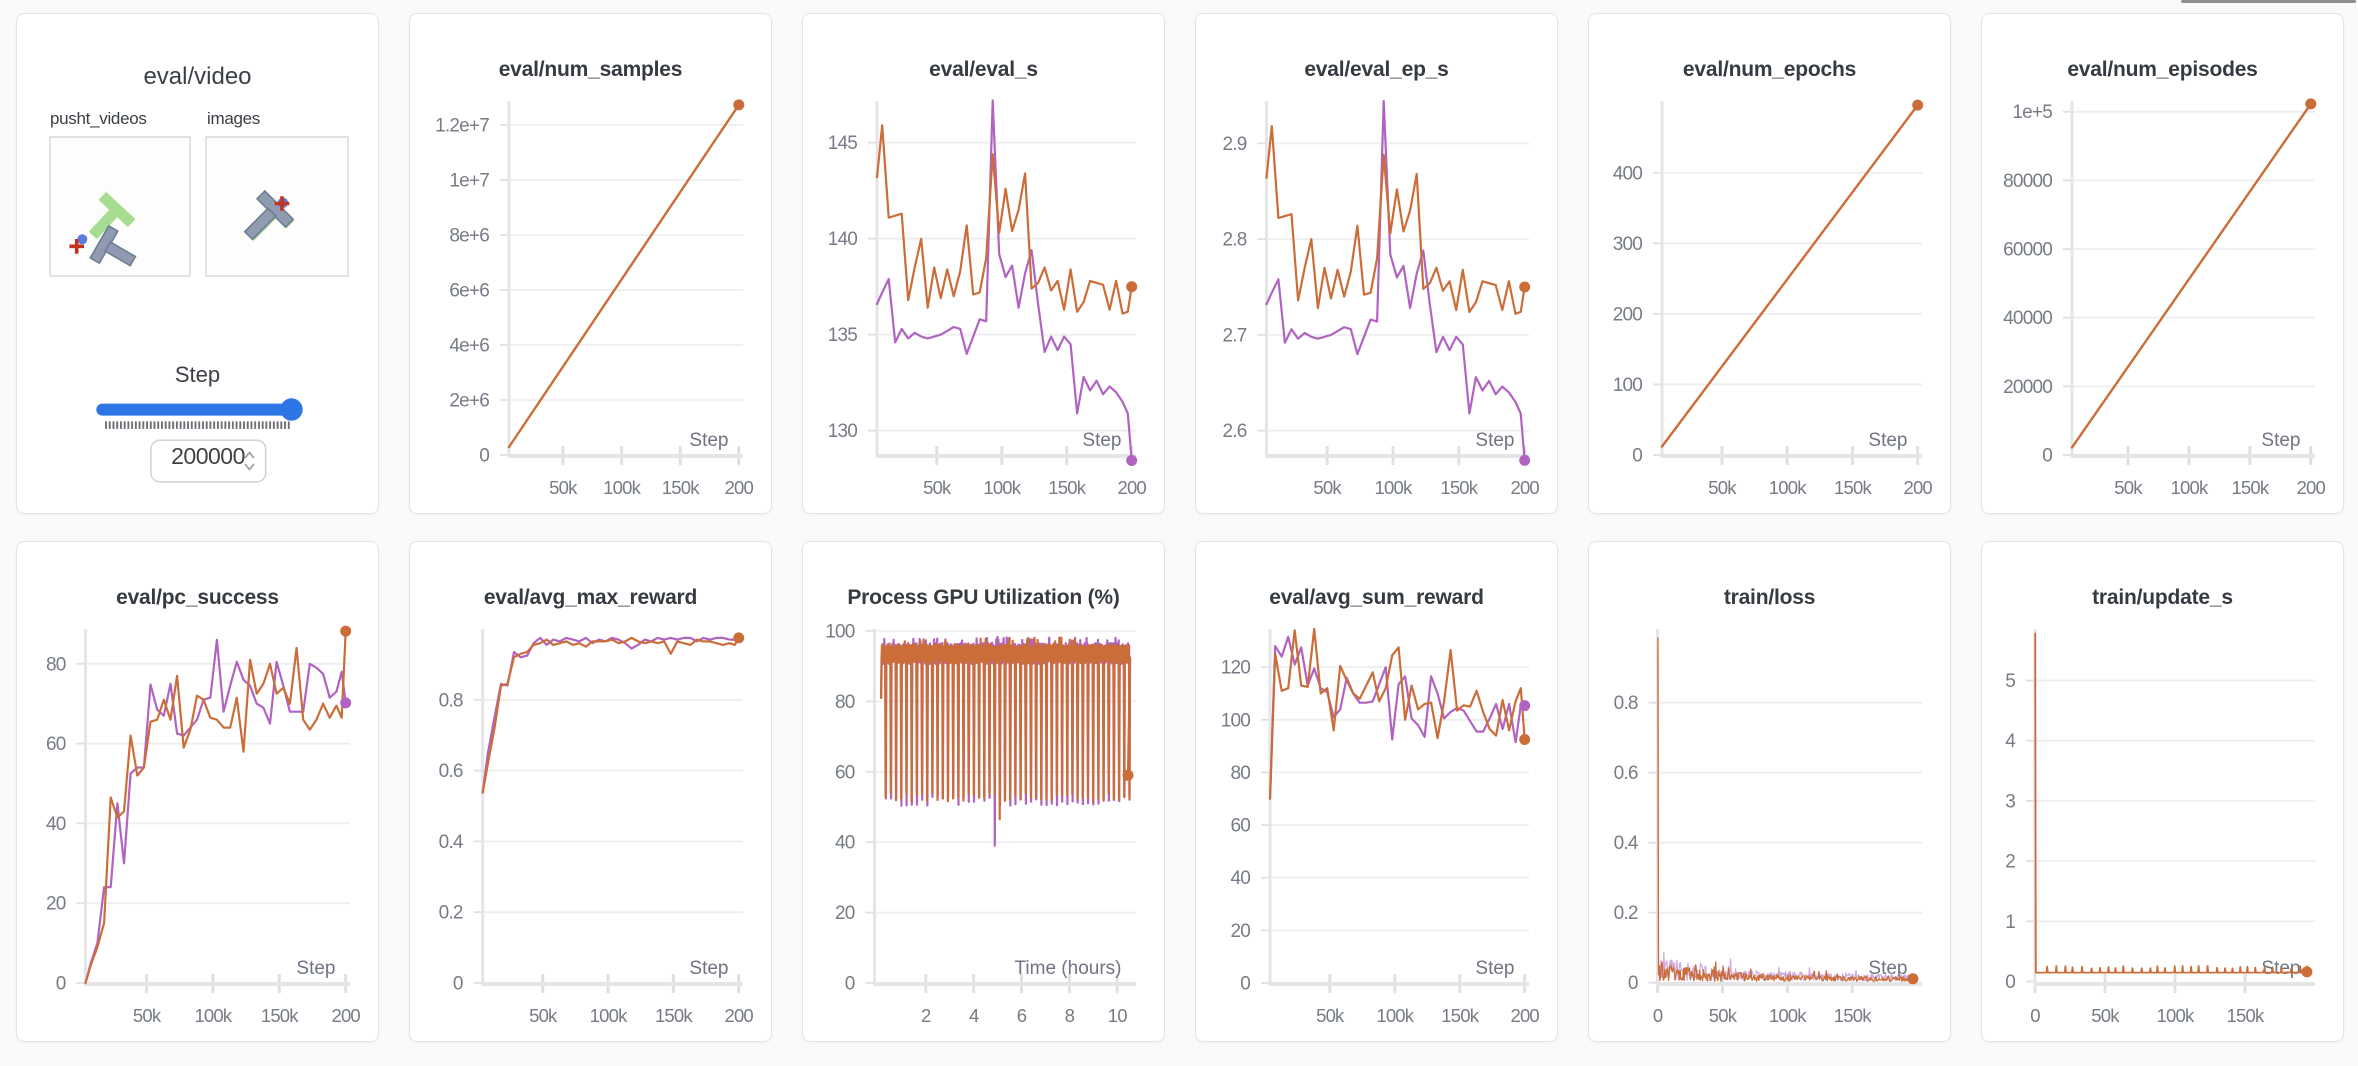  I want to click on svg-text: 80000, so click(2027, 180).